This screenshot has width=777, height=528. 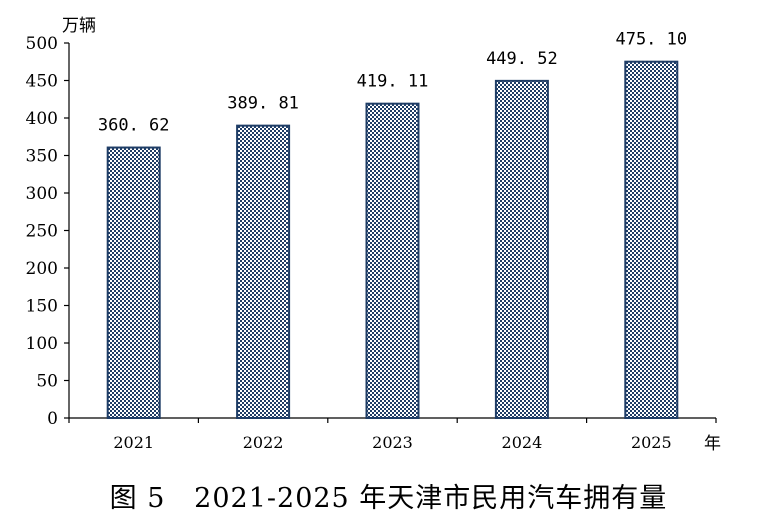 What do you see at coordinates (42, 157) in the screenshot?
I see `y-tick-label: 350` at bounding box center [42, 157].